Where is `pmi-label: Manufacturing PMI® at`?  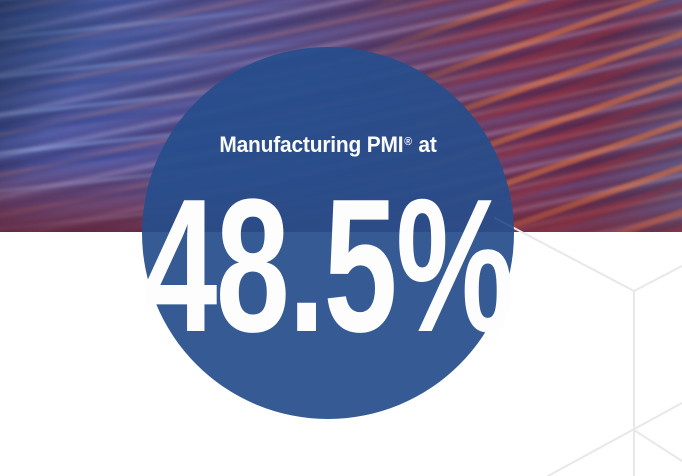
pmi-label: Manufacturing PMI® at is located at coordinates (328, 144).